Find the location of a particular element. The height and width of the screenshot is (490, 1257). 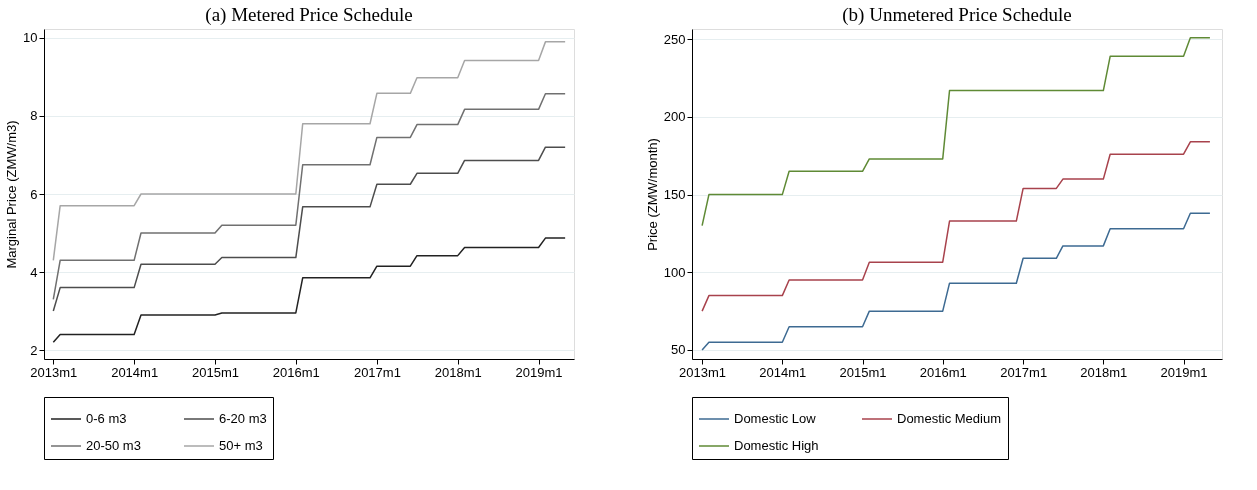

y-tick-label: 4 is located at coordinates (34, 272).